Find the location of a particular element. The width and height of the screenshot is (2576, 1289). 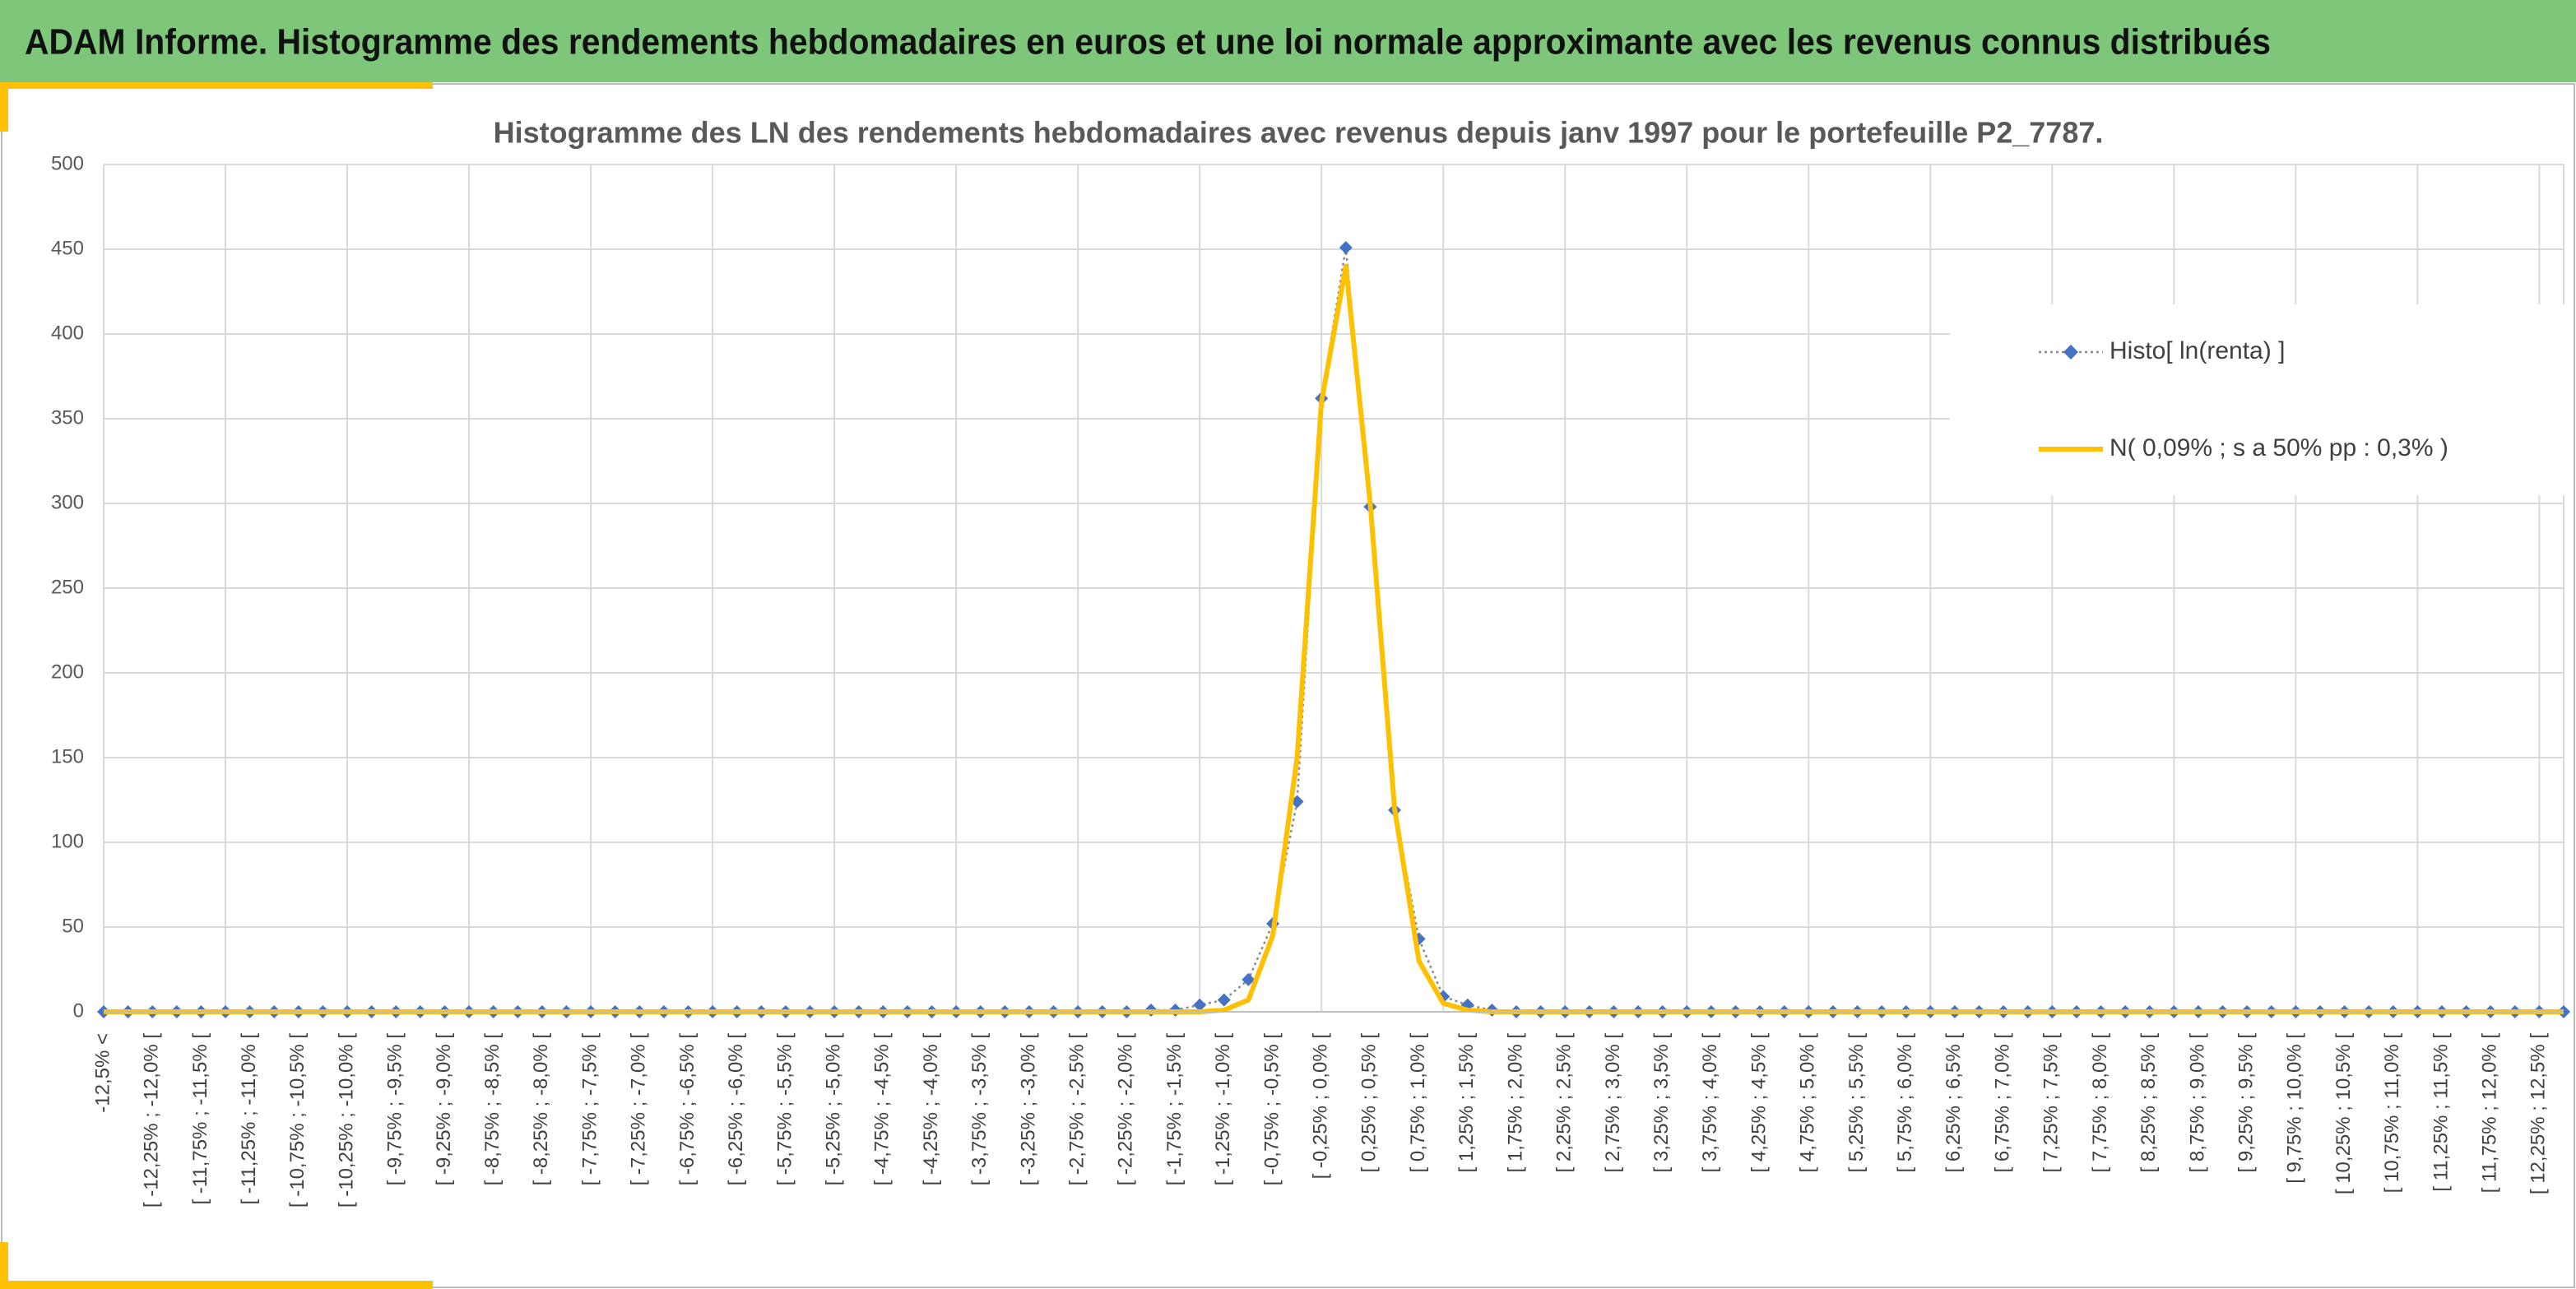

x-tick-label: [ 9,75% ; 10,0% [ is located at coordinates (2295, 1108).